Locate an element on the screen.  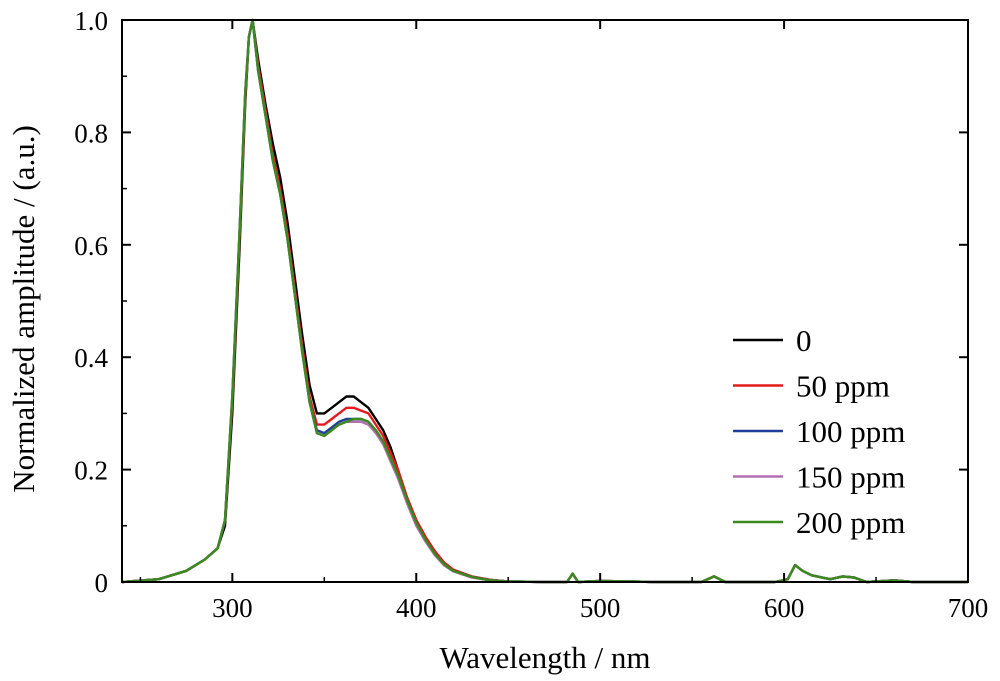
legend-label: 0 is located at coordinates (804, 340).